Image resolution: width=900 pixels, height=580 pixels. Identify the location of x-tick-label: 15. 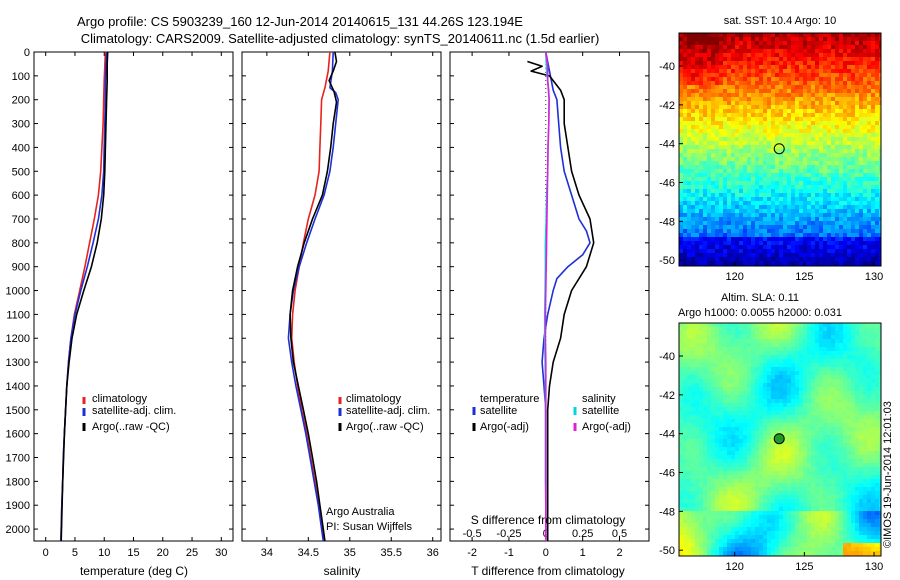
(133, 553).